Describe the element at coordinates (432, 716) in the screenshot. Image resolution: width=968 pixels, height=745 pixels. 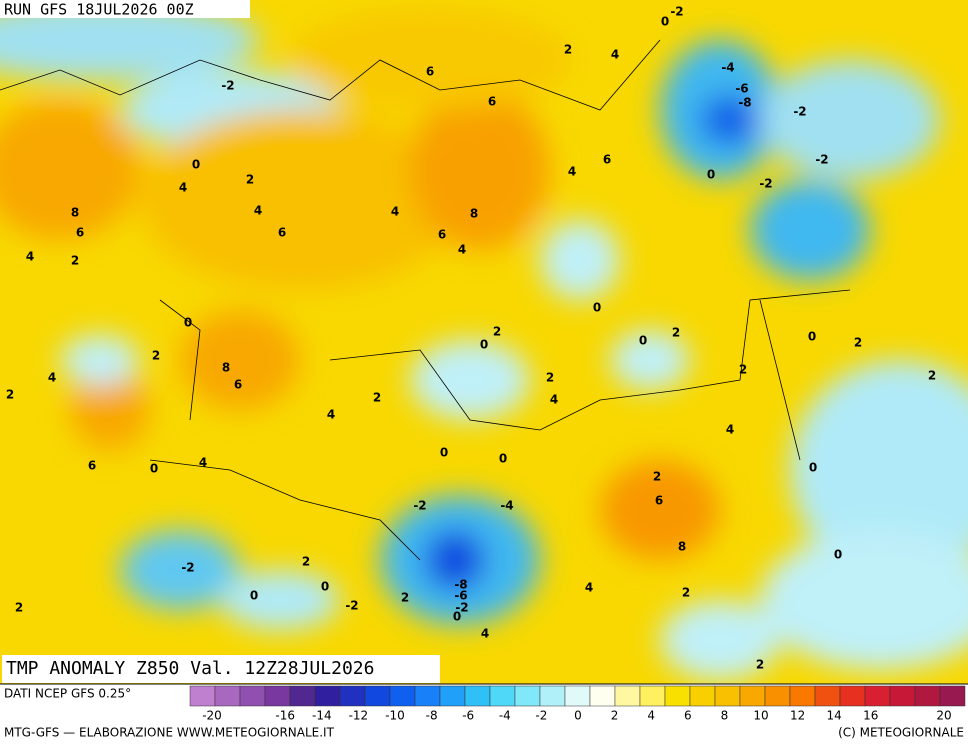
I see `legend-tick-label: -8` at that location.